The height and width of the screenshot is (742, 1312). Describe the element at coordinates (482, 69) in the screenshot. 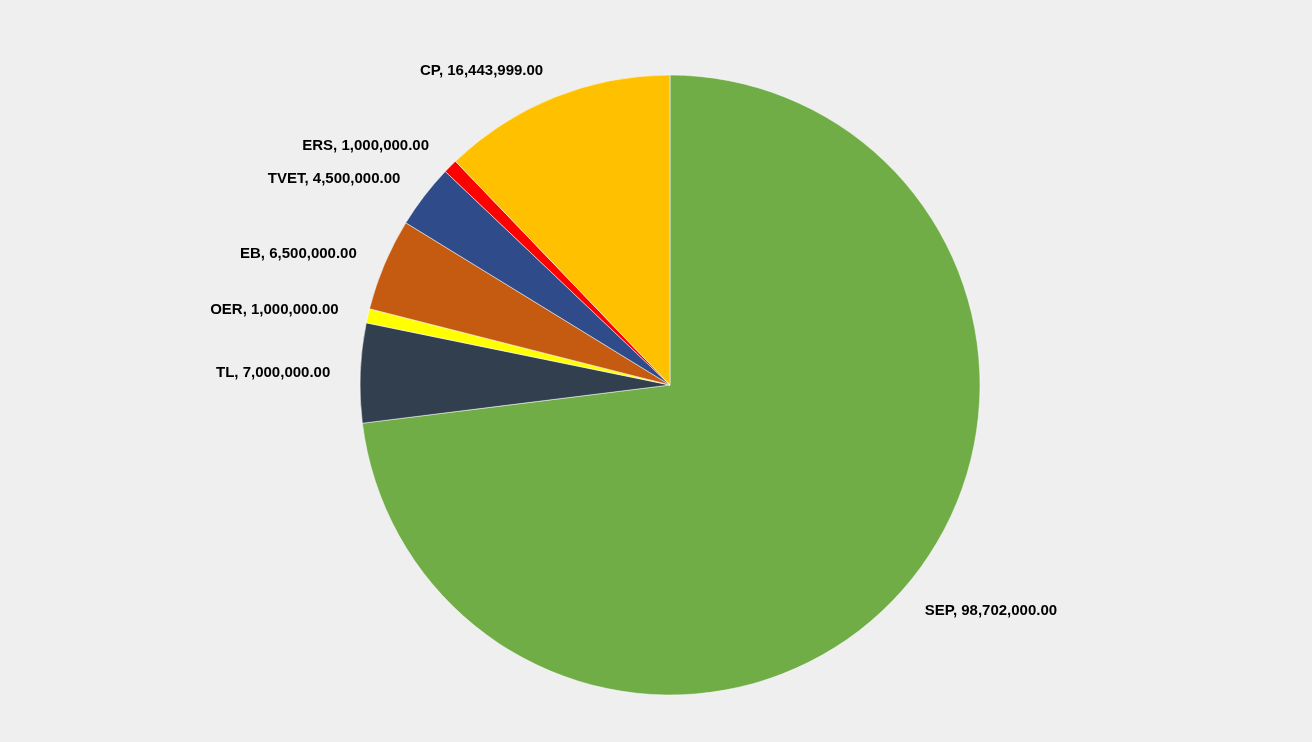

I see `slice-label: CP, 16,443,999.00` at that location.